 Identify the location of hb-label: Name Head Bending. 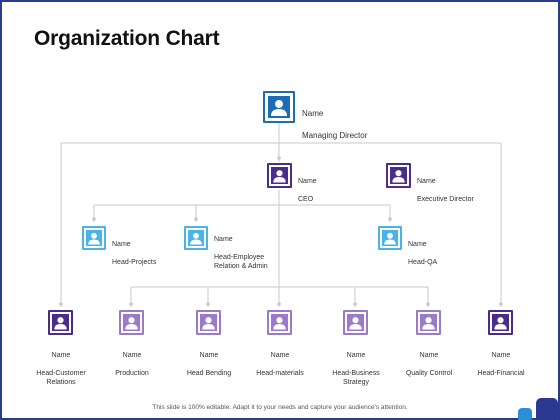
(209, 360).